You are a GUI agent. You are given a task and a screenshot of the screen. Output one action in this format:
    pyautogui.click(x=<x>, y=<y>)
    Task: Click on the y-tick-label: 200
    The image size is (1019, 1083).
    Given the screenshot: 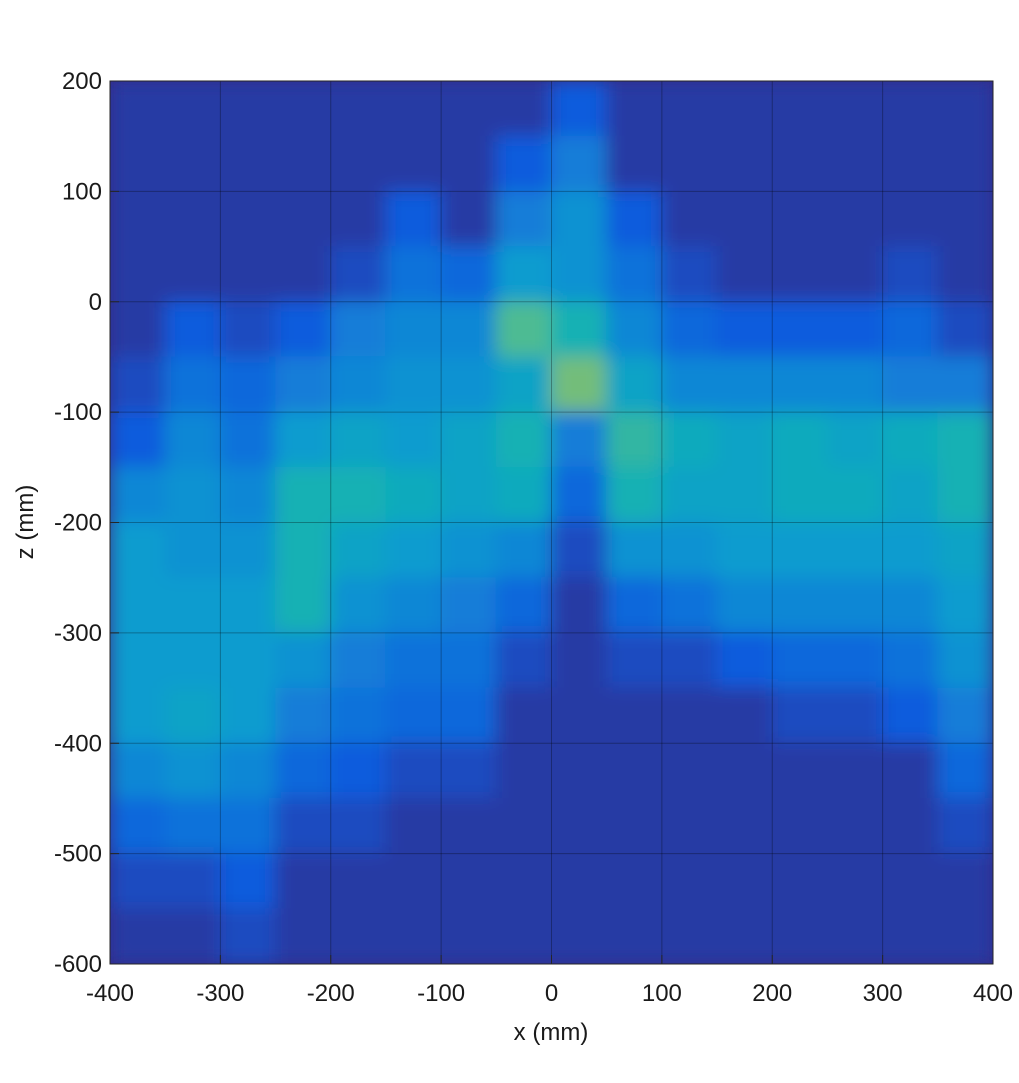 What is the action you would take?
    pyautogui.click(x=82, y=81)
    